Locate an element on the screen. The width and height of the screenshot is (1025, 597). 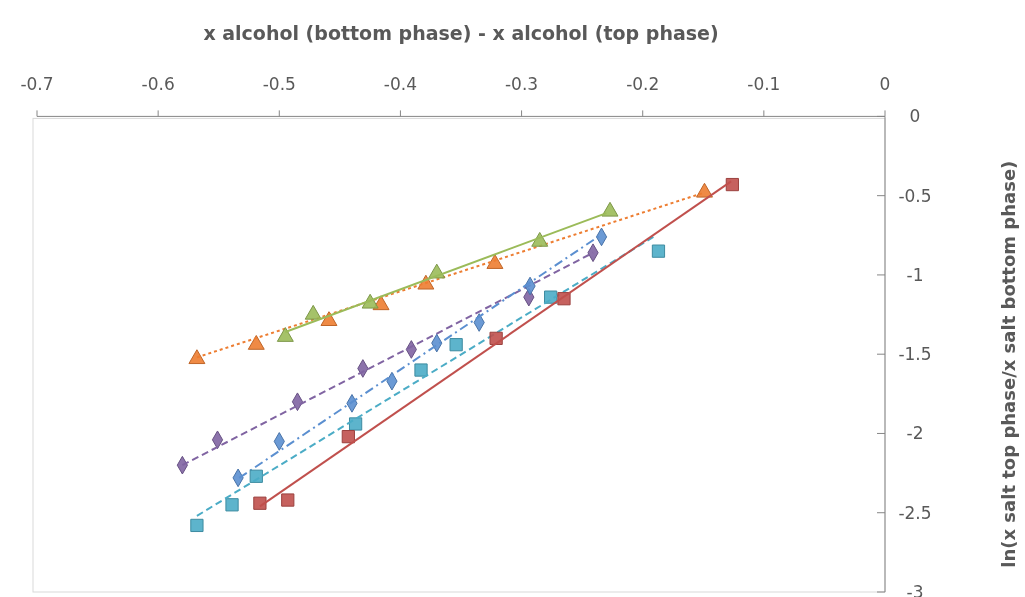
x-tick-label: -0.6 is located at coordinates (158, 84).